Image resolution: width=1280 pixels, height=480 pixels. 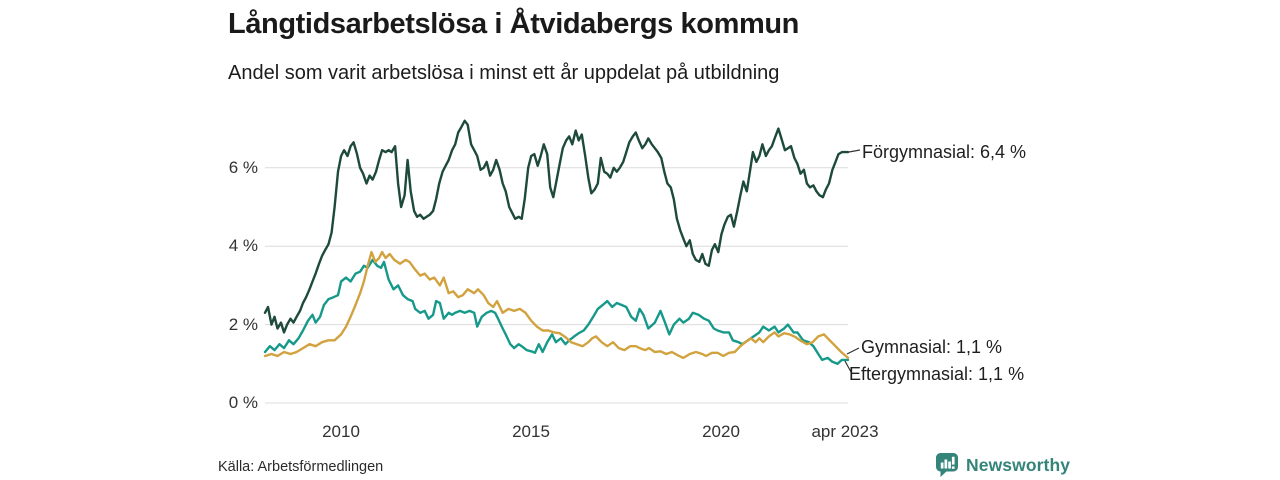 I want to click on newsworthy-brand: Newsworthy, so click(x=1002, y=465).